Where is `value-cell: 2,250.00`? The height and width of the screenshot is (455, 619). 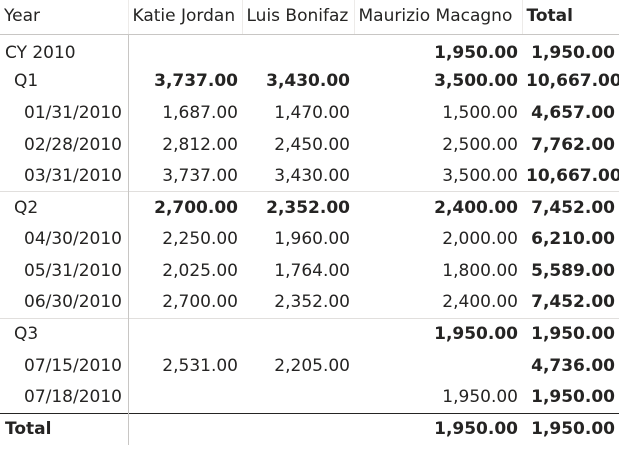
value-cell: 2,250.00 is located at coordinates (200, 239).